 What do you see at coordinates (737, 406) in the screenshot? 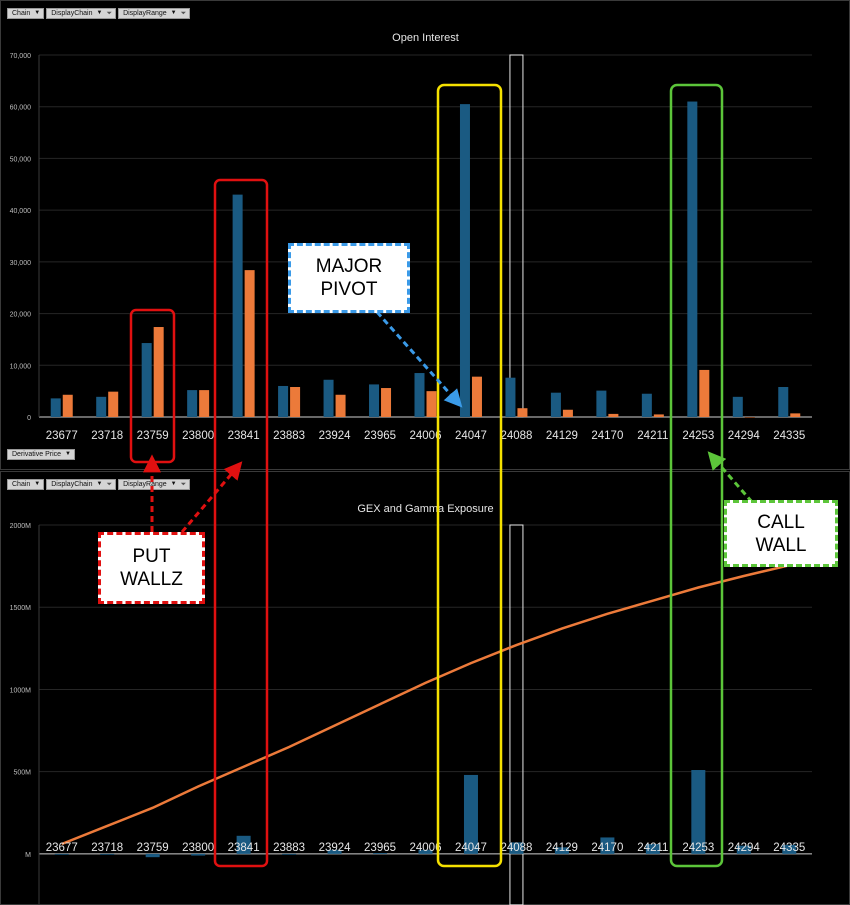
I see `bar-24294-s0` at bounding box center [737, 406].